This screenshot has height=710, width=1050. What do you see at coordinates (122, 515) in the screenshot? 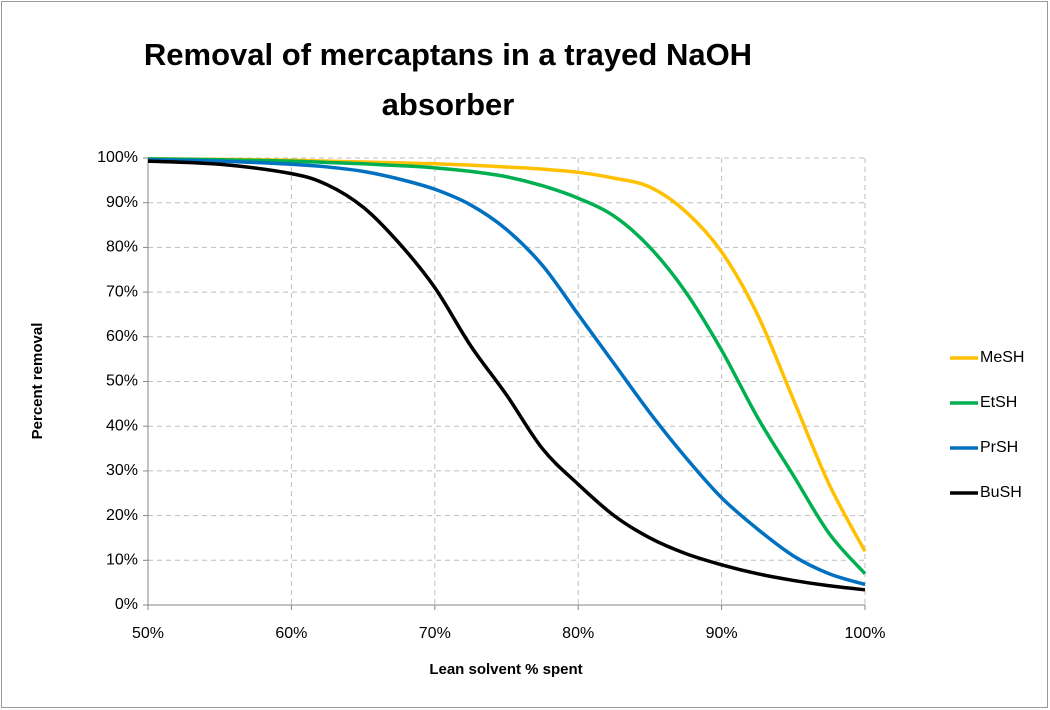
I see `y-tick-label: 20%` at bounding box center [122, 515].